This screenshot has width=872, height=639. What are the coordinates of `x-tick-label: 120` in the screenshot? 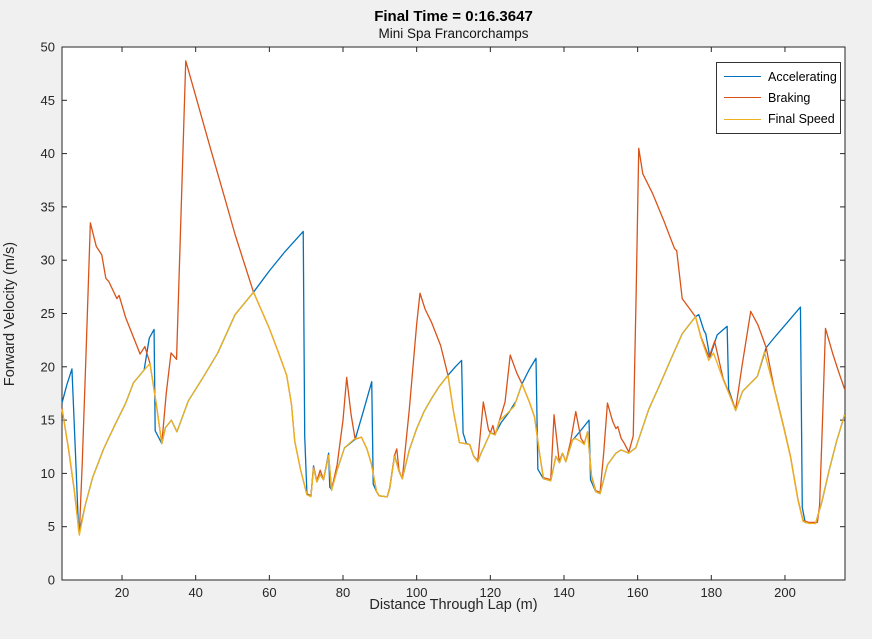 It's located at (490, 592).